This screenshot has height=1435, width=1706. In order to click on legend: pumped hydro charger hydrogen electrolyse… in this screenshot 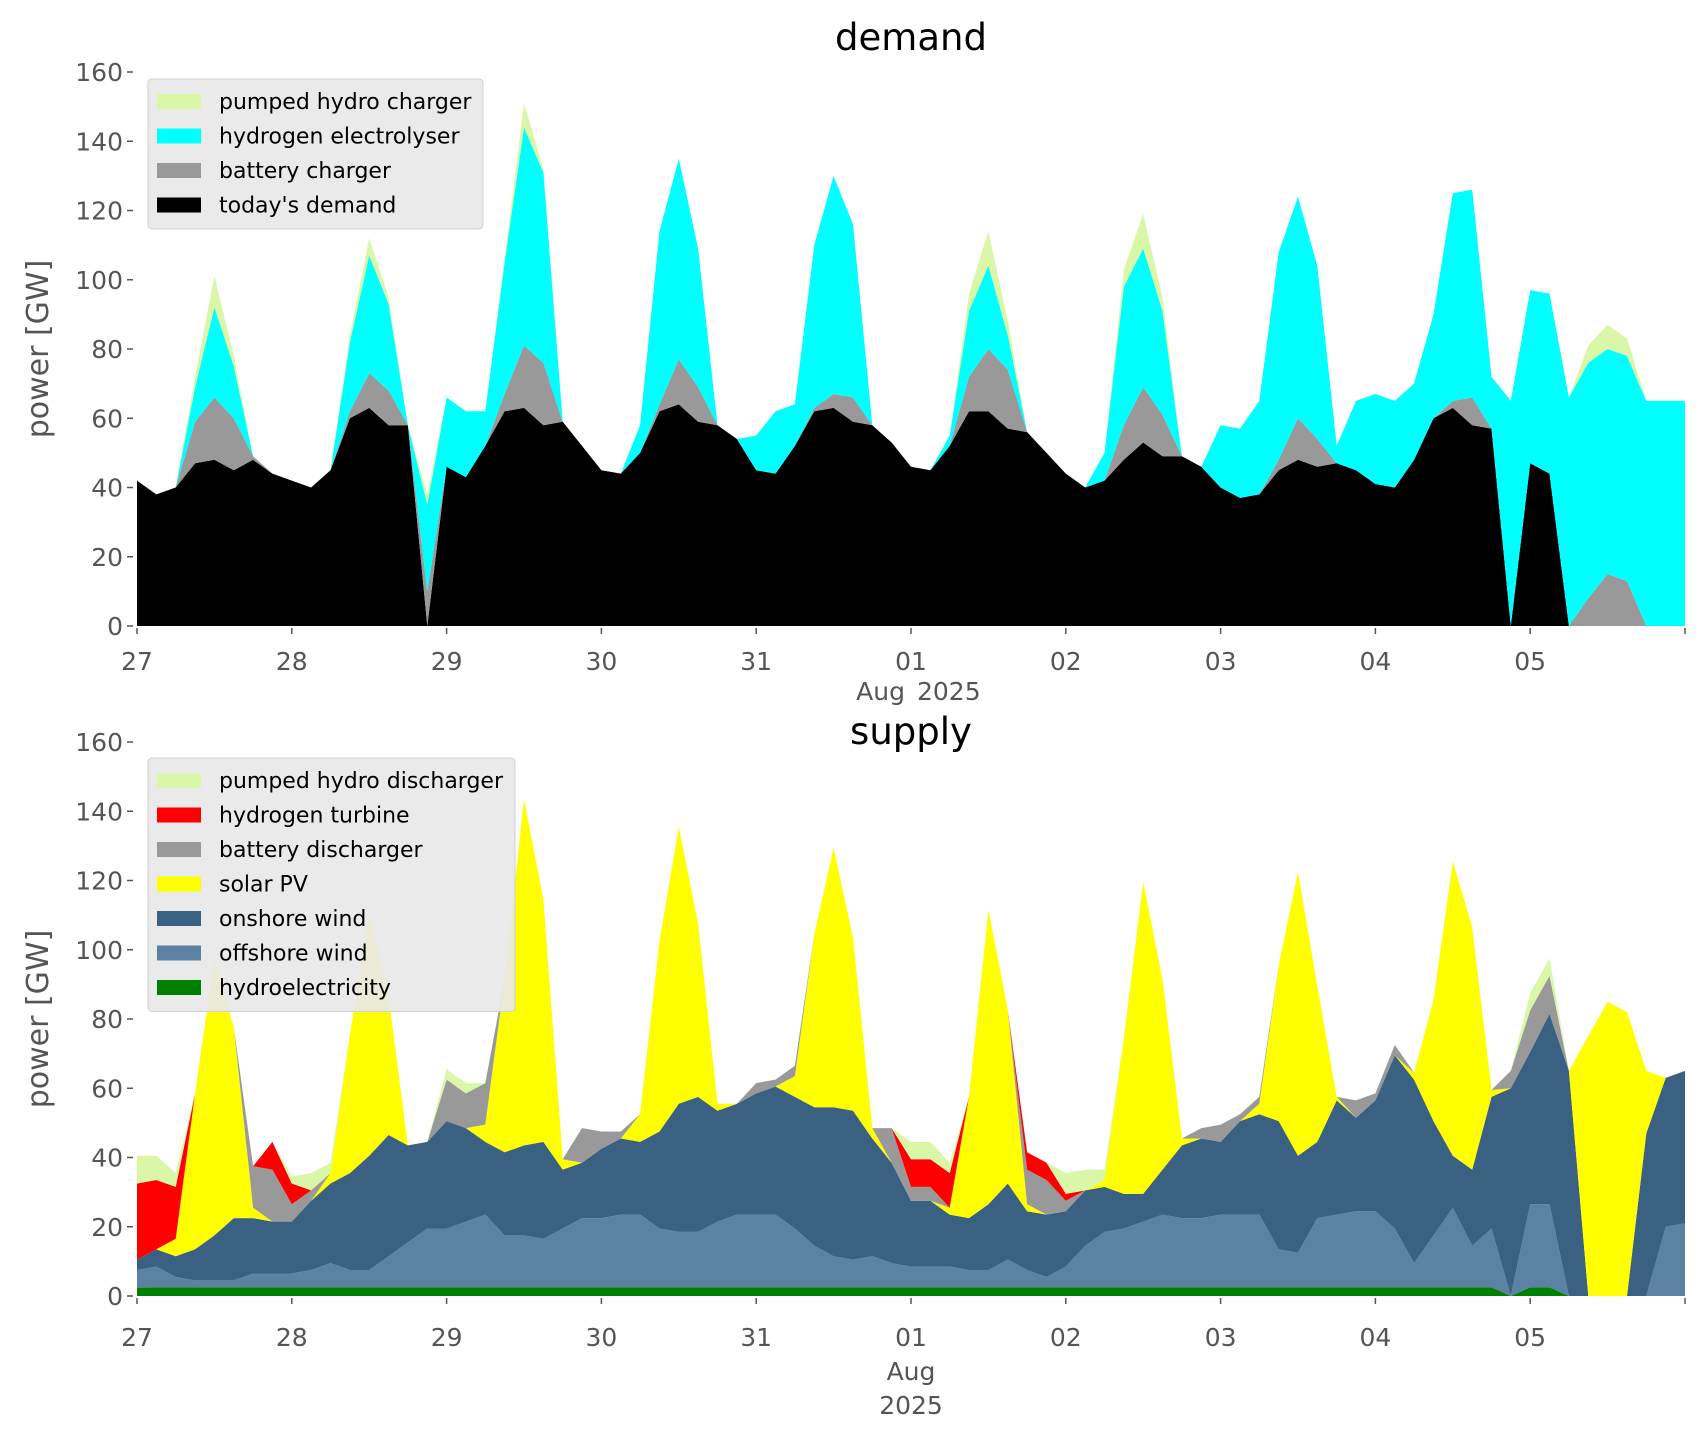, I will do `click(315, 154)`.